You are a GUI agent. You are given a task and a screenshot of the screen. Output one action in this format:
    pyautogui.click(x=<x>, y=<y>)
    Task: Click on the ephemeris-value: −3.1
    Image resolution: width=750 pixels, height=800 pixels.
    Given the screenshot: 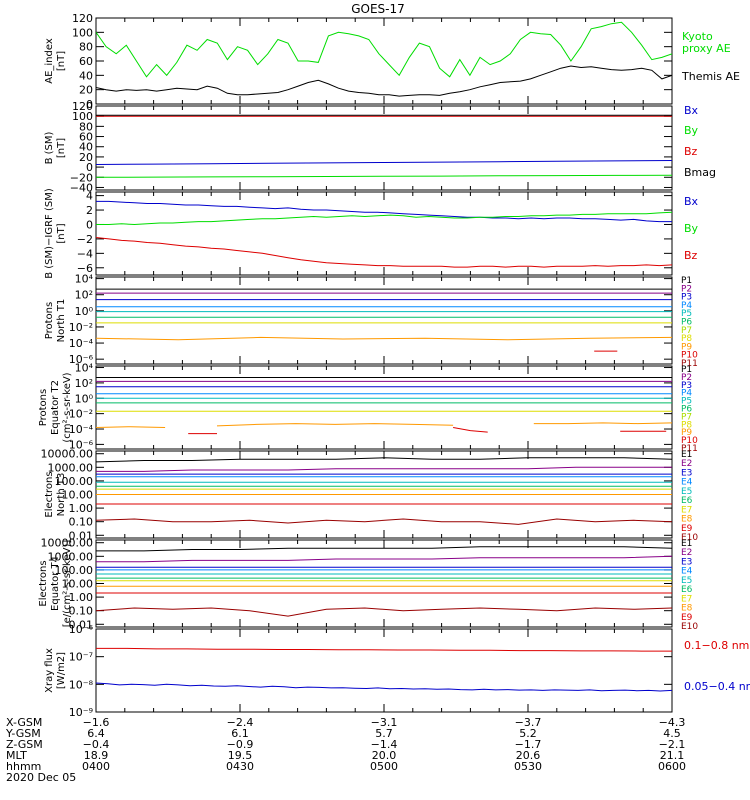 What is the action you would take?
    pyautogui.click(x=384, y=722)
    